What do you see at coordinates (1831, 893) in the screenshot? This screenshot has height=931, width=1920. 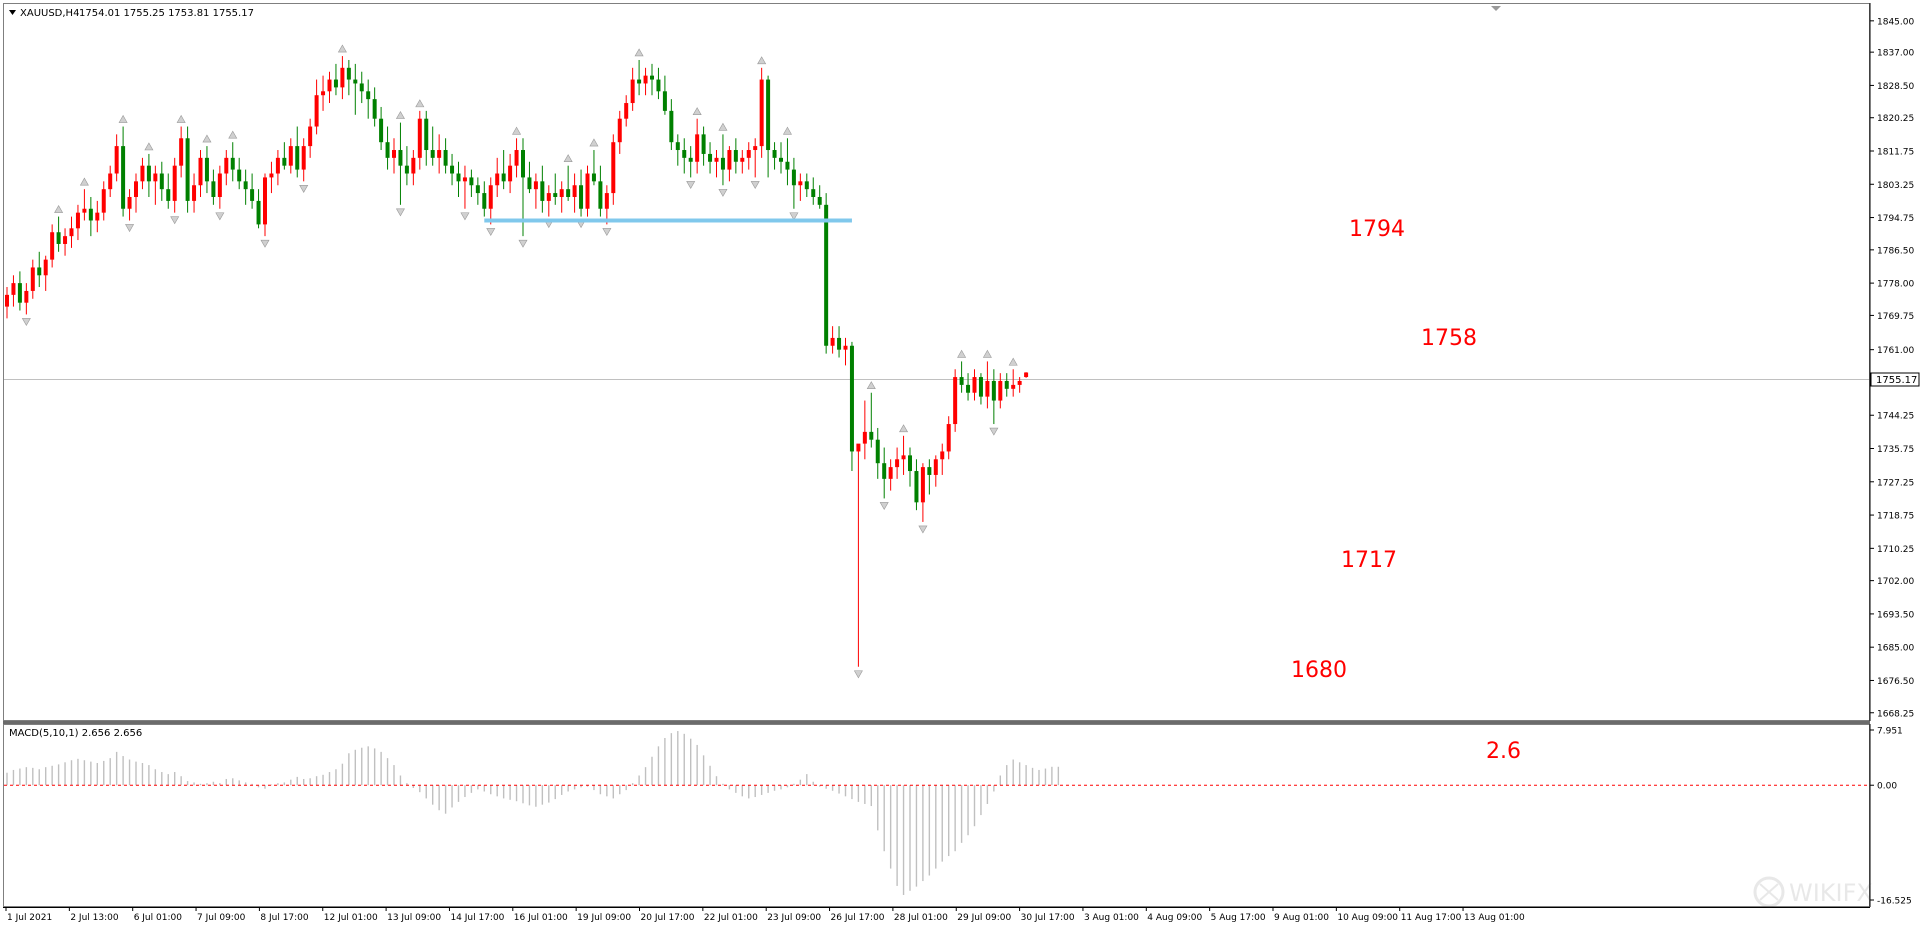 I see `watermark-wordmark: WIKIFX` at bounding box center [1831, 893].